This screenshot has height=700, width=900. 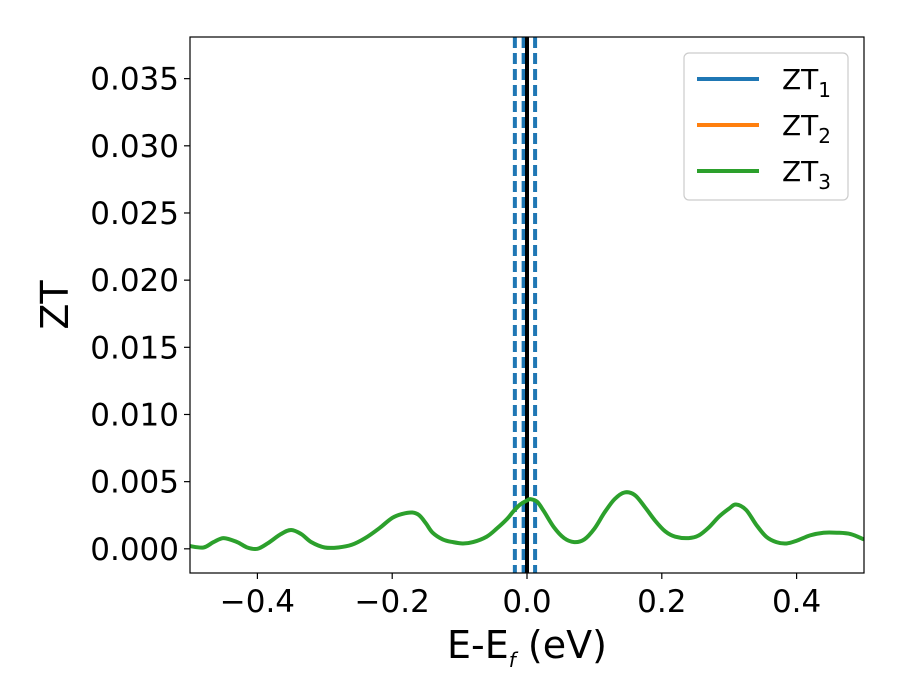 What do you see at coordinates (806, 128) in the screenshot?
I see `legend-label-2: ZT2` at bounding box center [806, 128].